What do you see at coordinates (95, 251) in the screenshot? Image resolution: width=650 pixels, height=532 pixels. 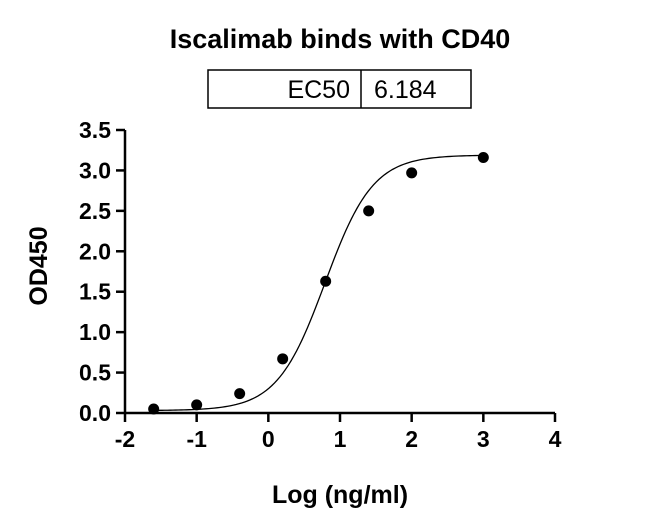 I see `y-tick-label: 2.0` at bounding box center [95, 251].